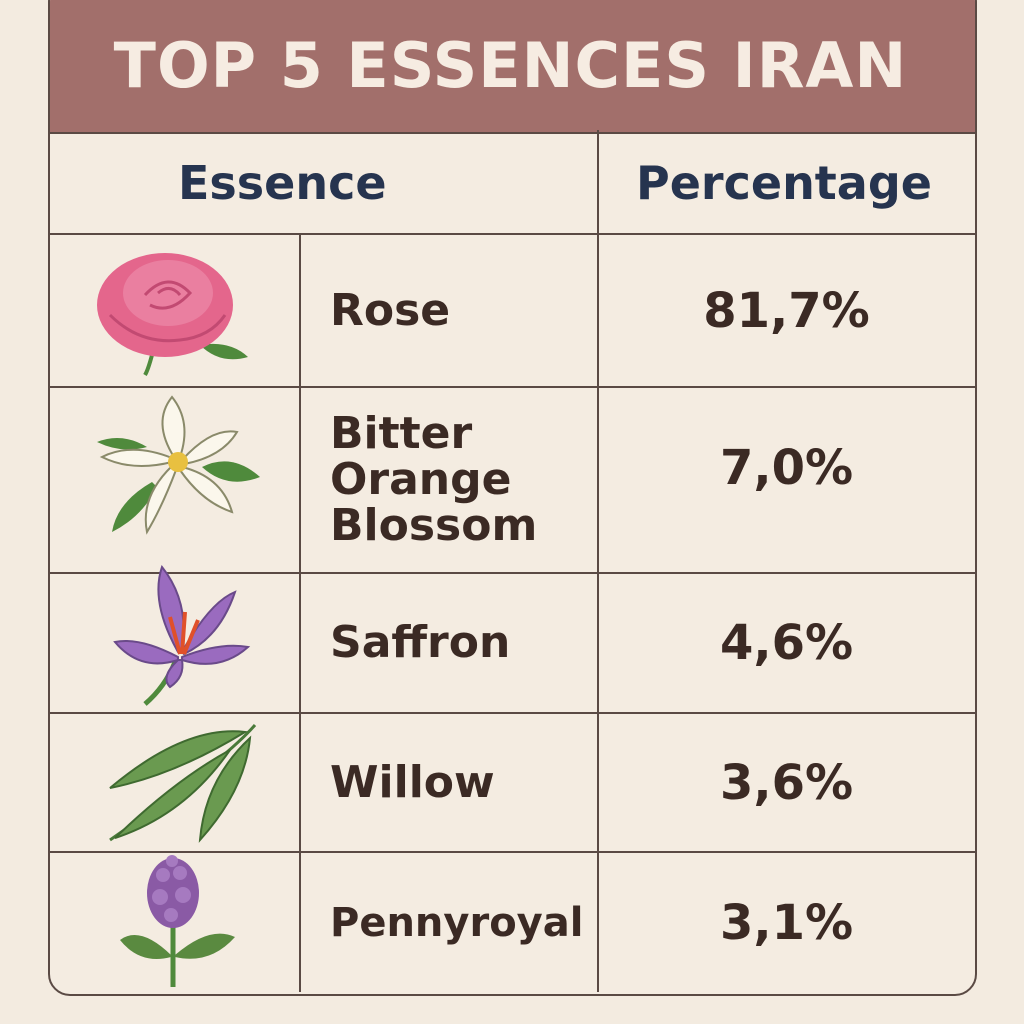 The width and height of the screenshot is (1024, 1024). Describe the element at coordinates (182, 635) in the screenshot. I see `saffron-icon` at that location.